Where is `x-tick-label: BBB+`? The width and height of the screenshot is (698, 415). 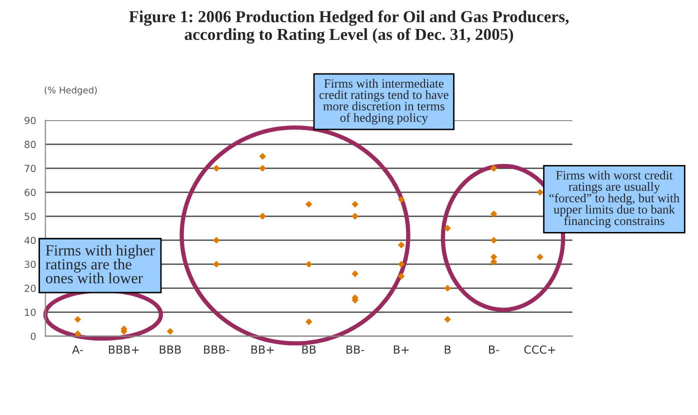
x-tick-label: BBB+ is located at coordinates (123, 350).